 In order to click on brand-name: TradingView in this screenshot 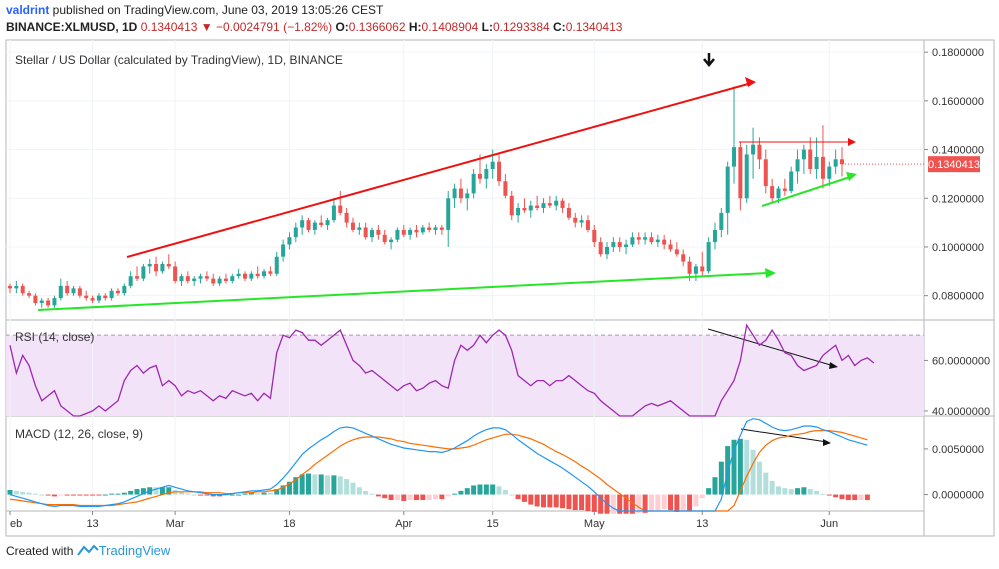, I will do `click(134, 550)`.